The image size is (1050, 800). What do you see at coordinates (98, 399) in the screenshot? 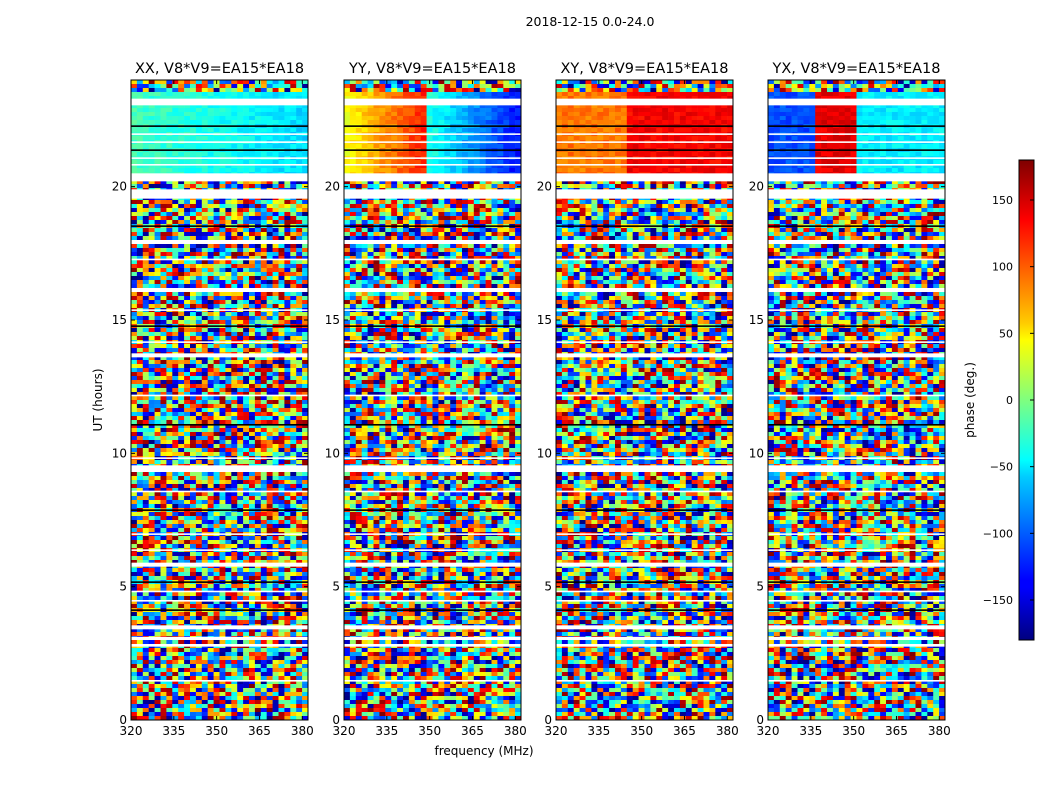
I see `y-axis-label: UT (hours)` at bounding box center [98, 399].